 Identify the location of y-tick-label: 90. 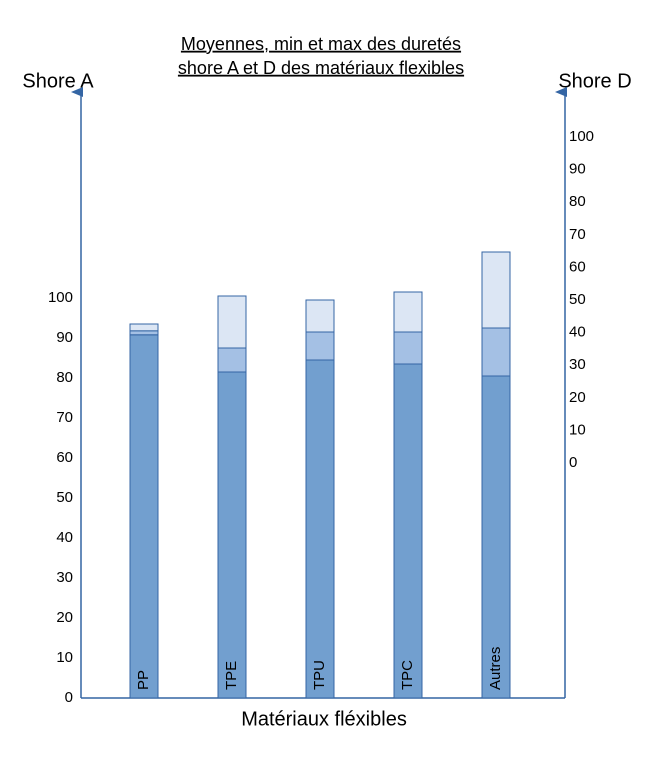
(64, 337).